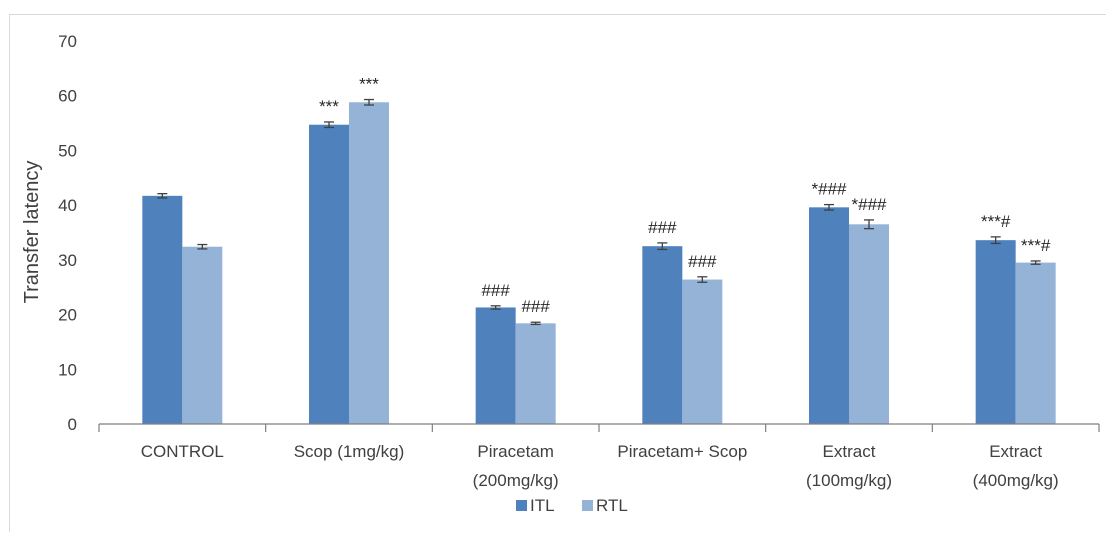  What do you see at coordinates (67, 369) in the screenshot?
I see `y-tick-label: 10` at bounding box center [67, 369].